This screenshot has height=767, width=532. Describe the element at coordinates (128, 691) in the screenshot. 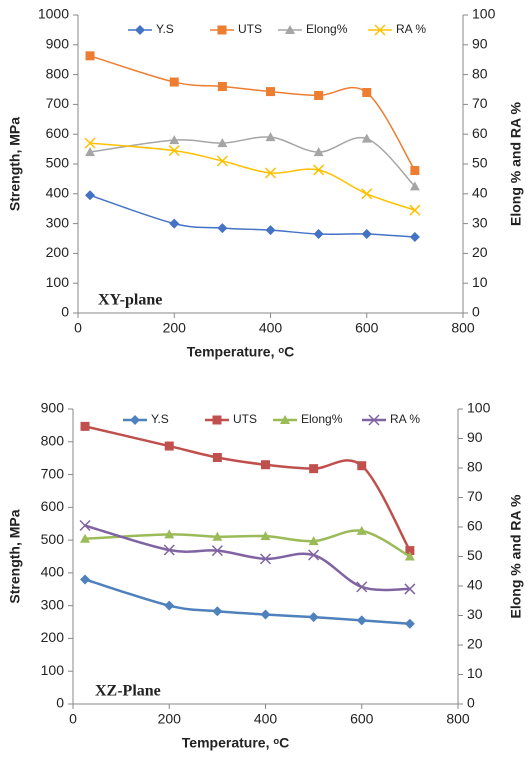

I see `annotation: XZ-Plane` at that location.